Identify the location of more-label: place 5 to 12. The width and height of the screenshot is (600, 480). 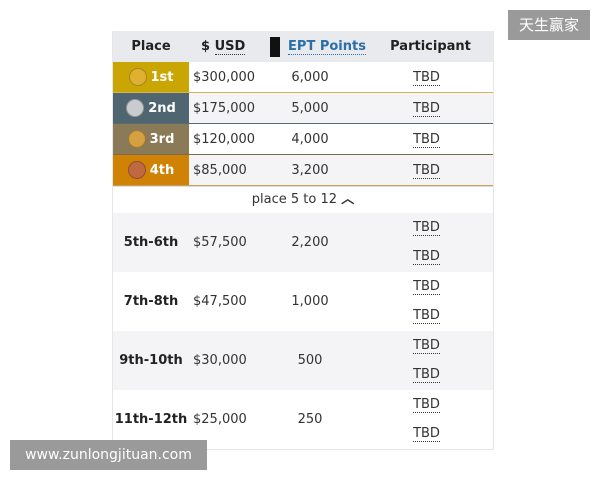
(294, 199).